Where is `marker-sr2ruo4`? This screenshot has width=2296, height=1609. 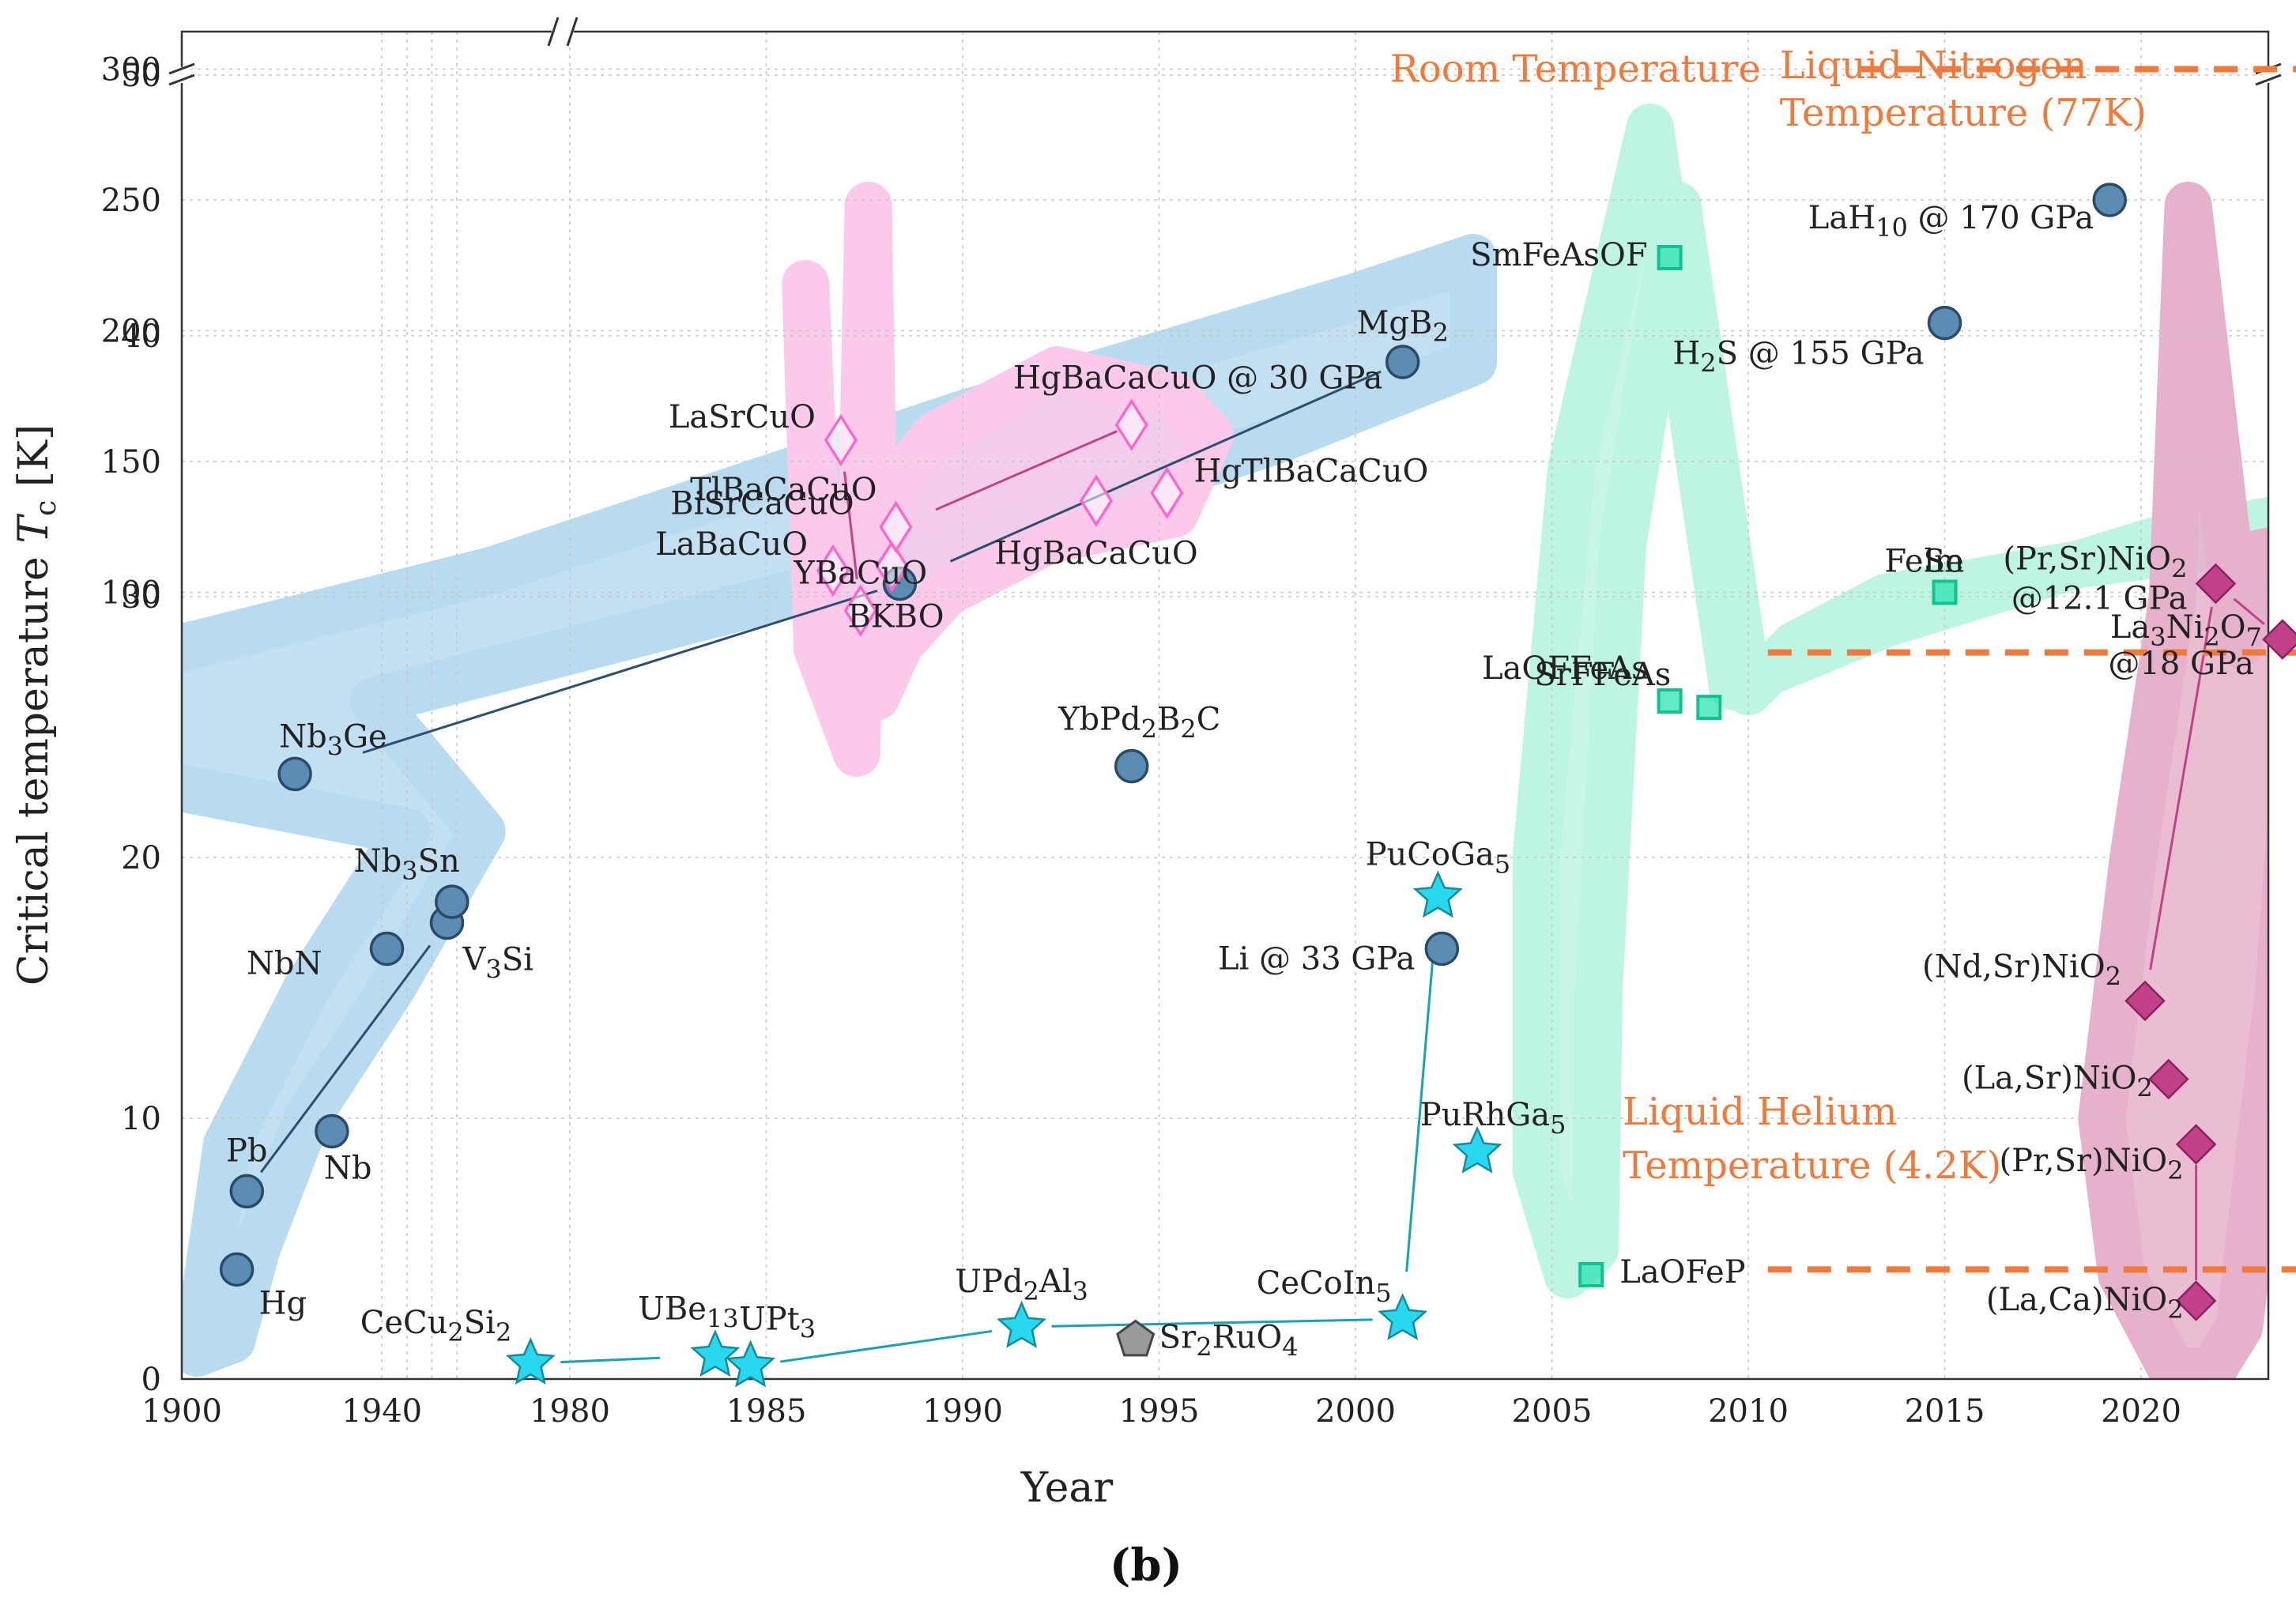
marker-sr2ruo4 is located at coordinates (1136, 1338).